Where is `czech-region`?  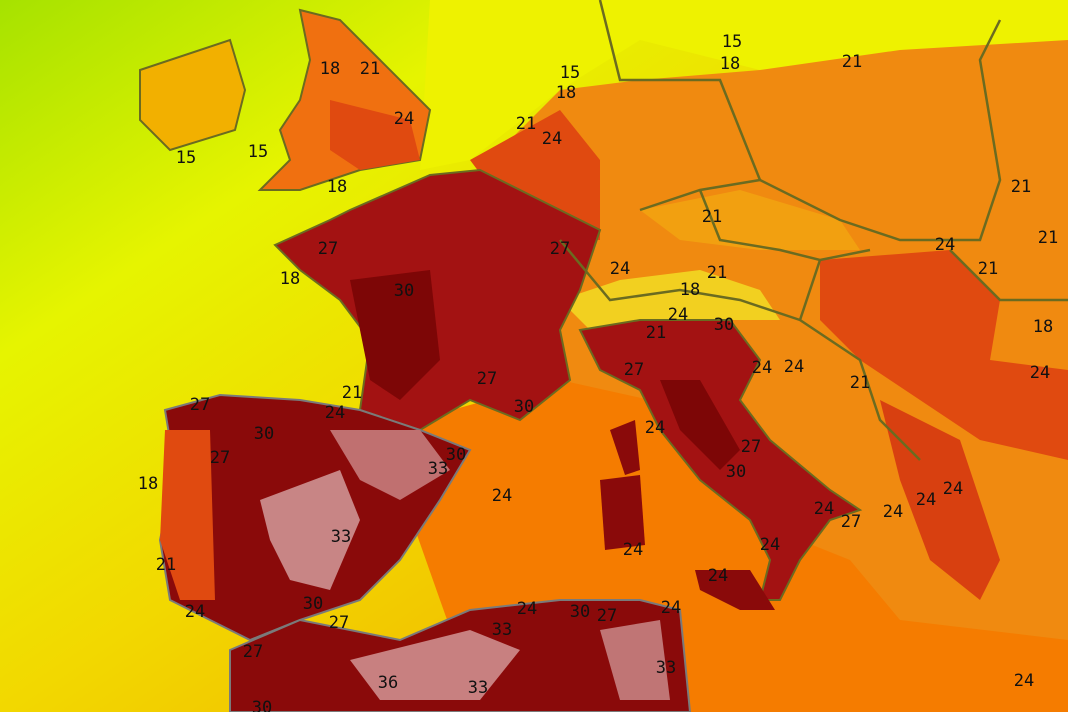 czech-region is located at coordinates (750, 220).